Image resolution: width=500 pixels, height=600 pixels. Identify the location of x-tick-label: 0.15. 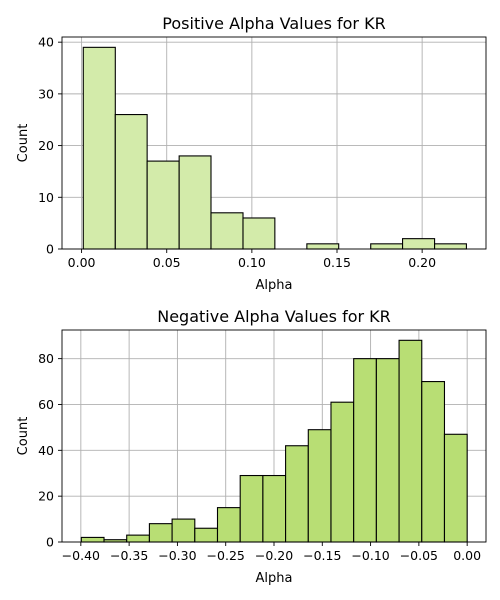
(337, 262).